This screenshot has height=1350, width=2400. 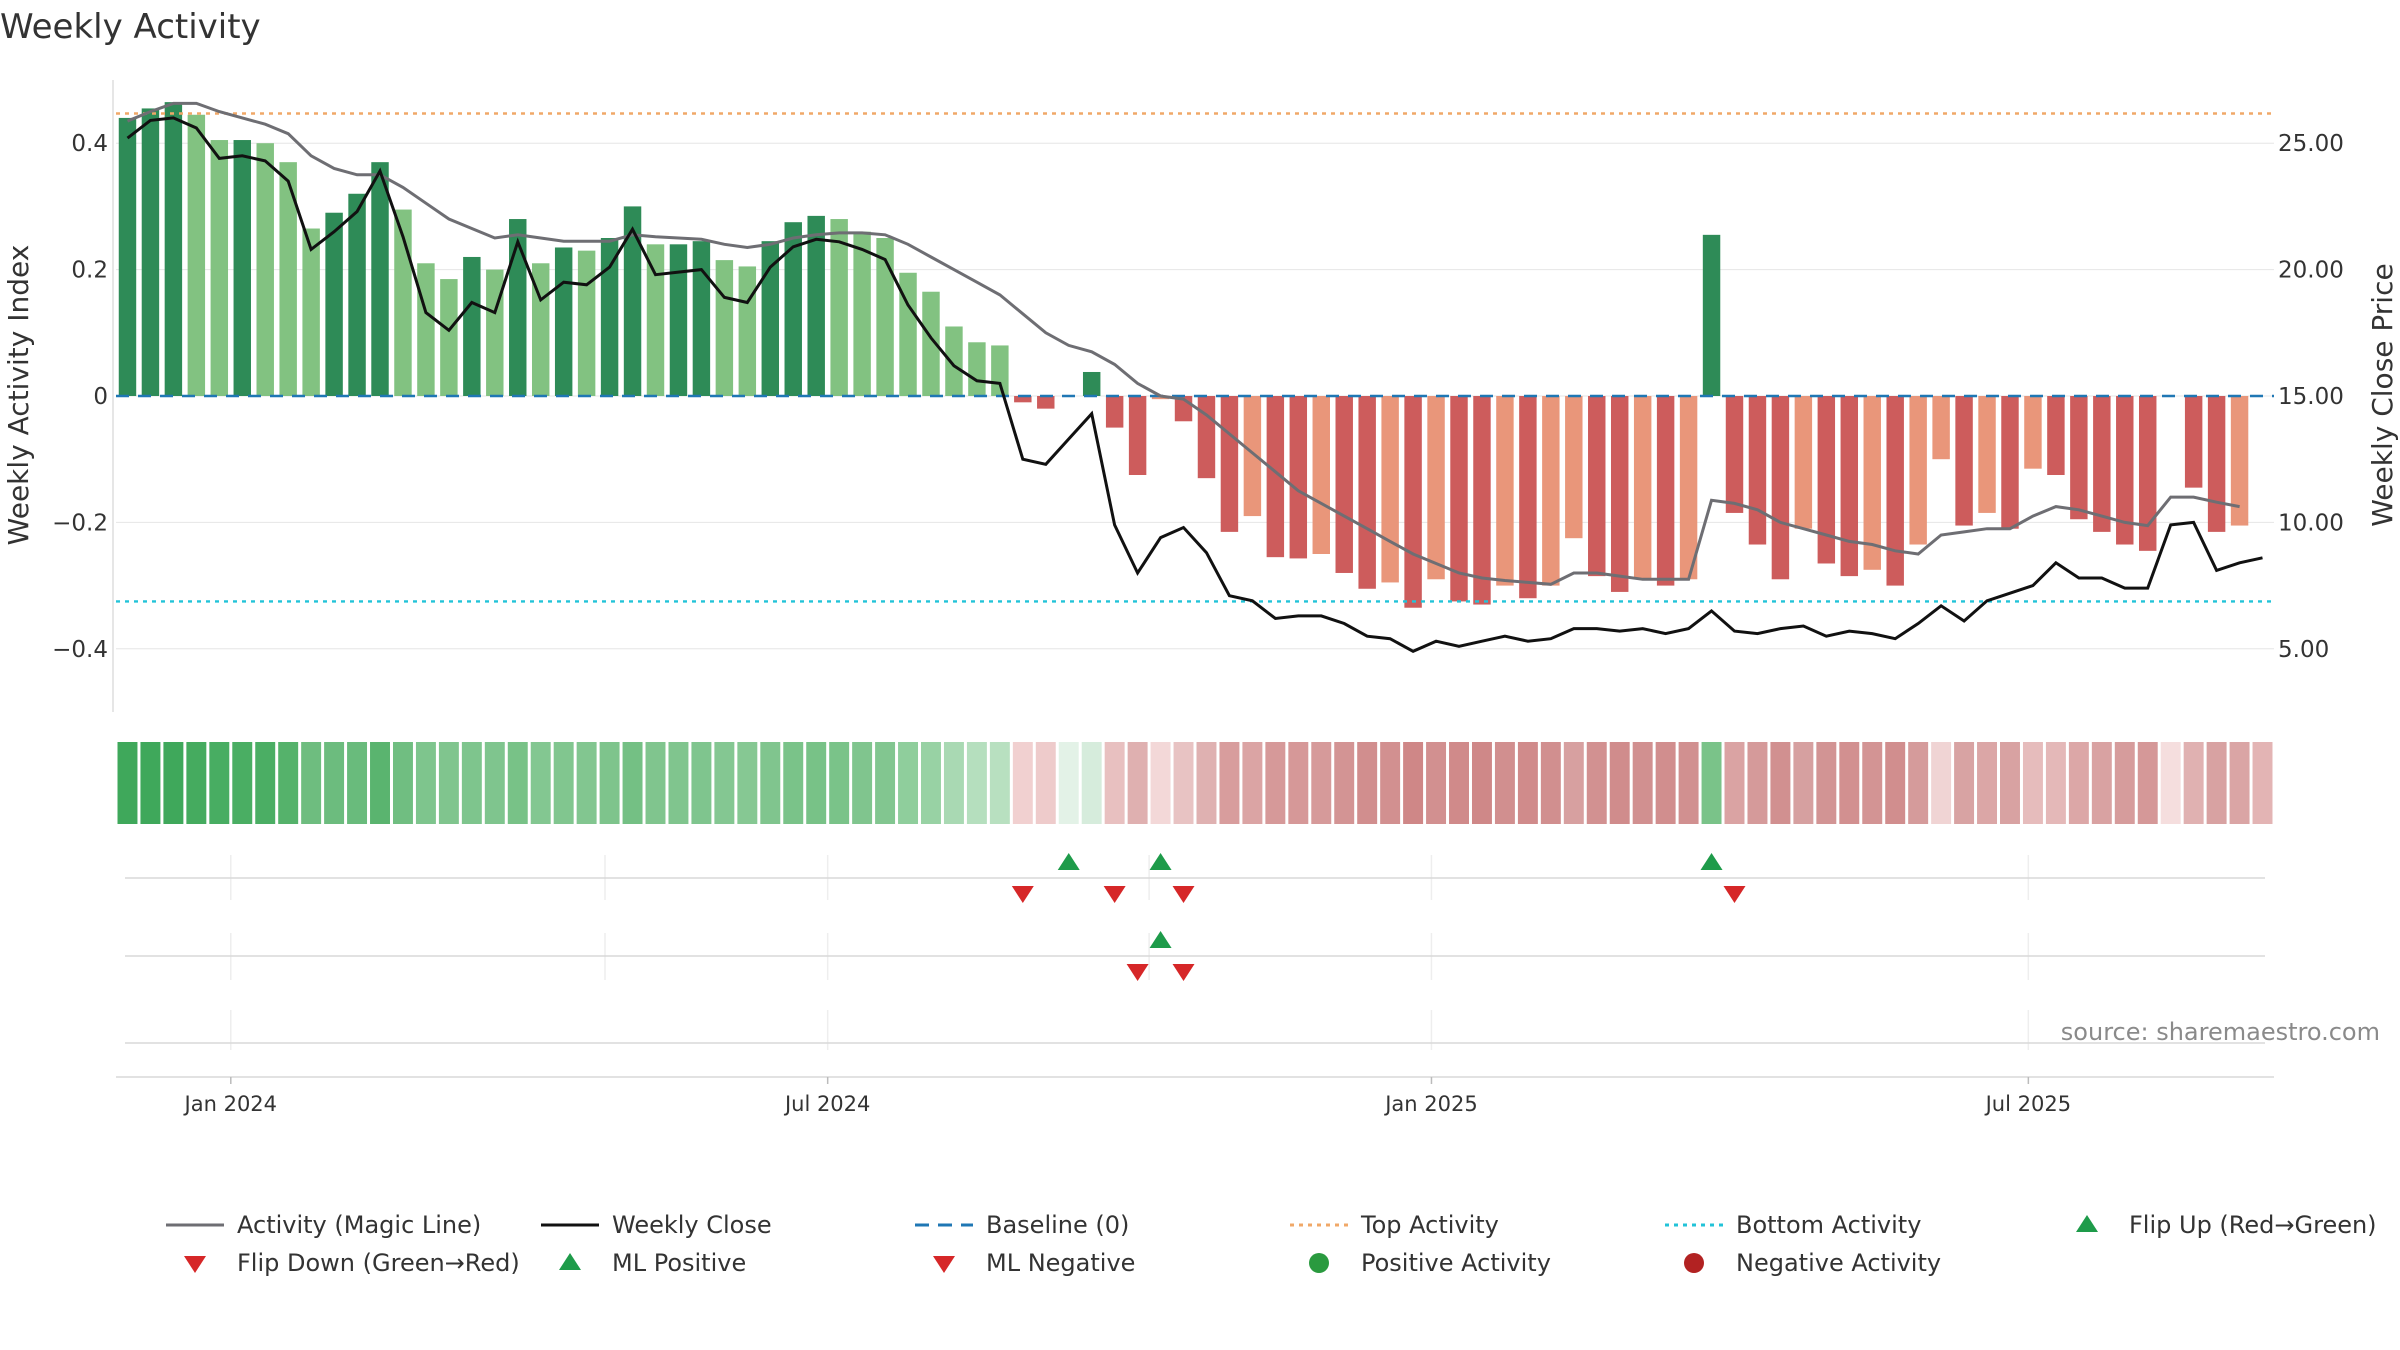 I want to click on legend-item: Negative Activity, so click(x=1812, y=1263).